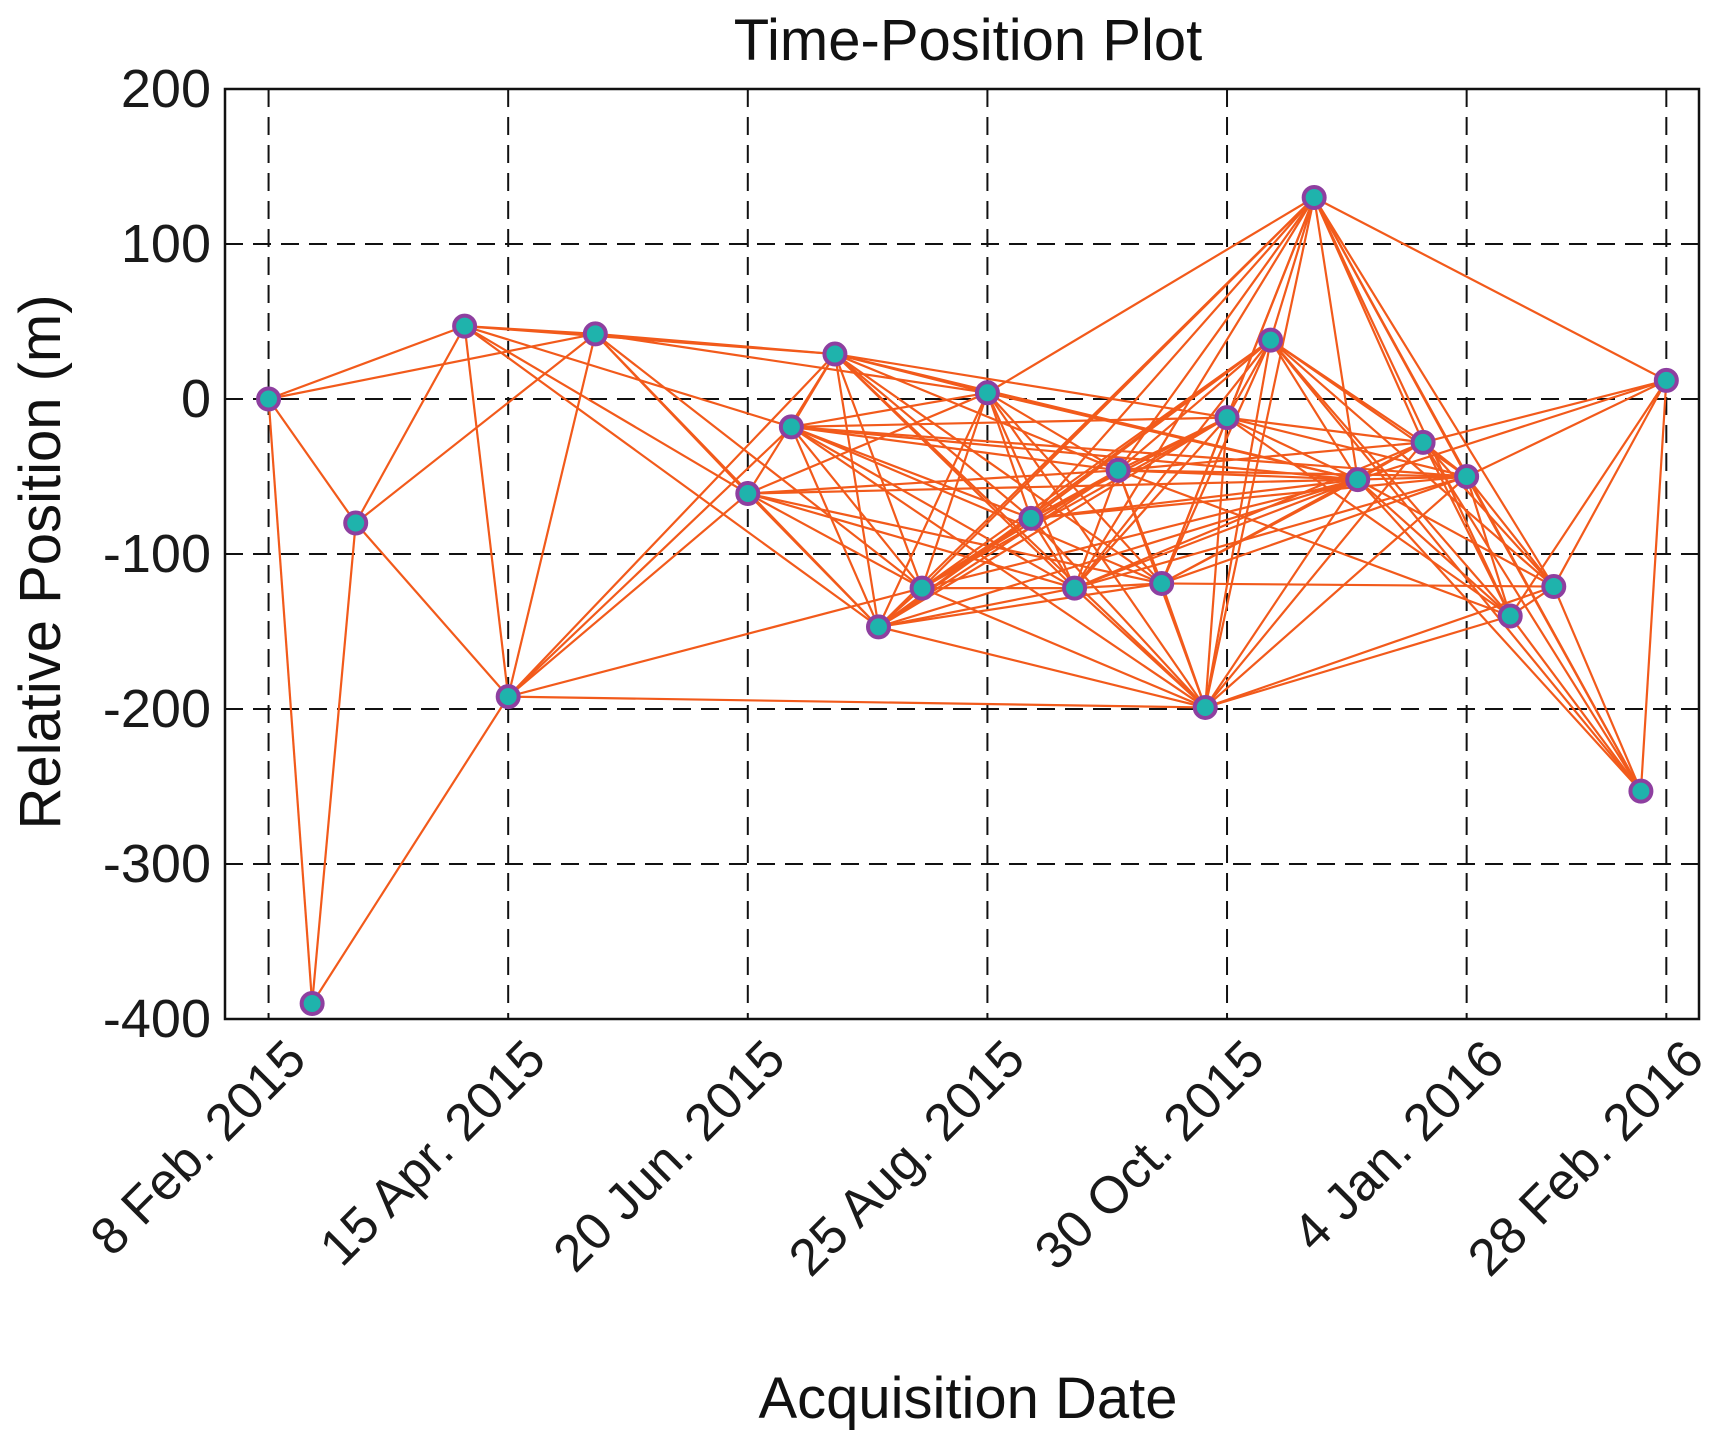 The image size is (1732, 1440). What do you see at coordinates (968, 40) in the screenshot?
I see `chart-title: Time-Position Plot` at bounding box center [968, 40].